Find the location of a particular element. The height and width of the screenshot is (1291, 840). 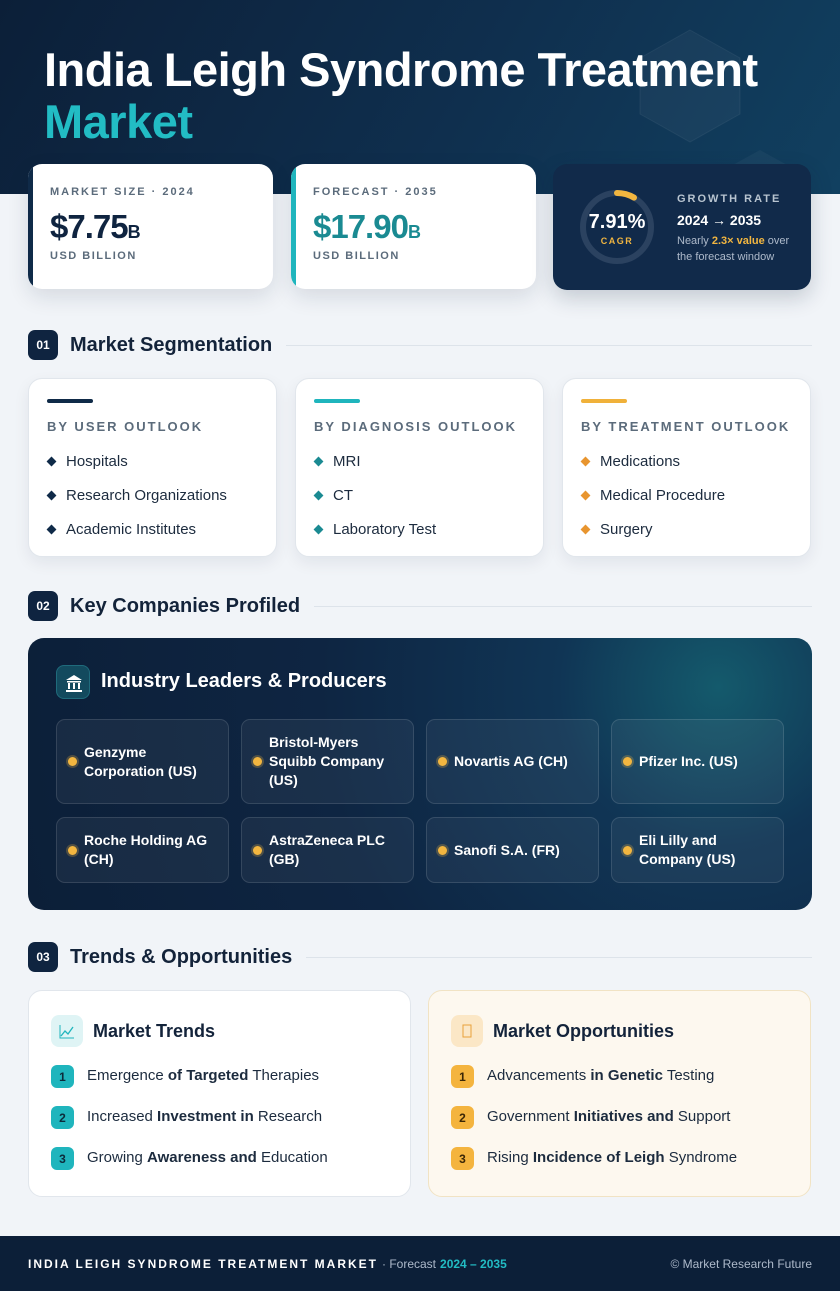

segment-item-text: Medications is located at coordinates (640, 461).